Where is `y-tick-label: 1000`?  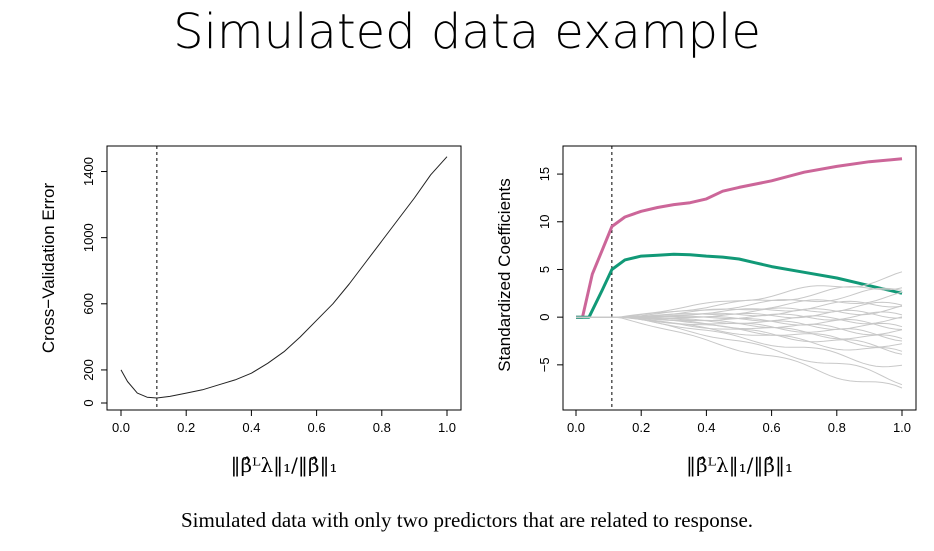 y-tick-label: 1000 is located at coordinates (88, 237).